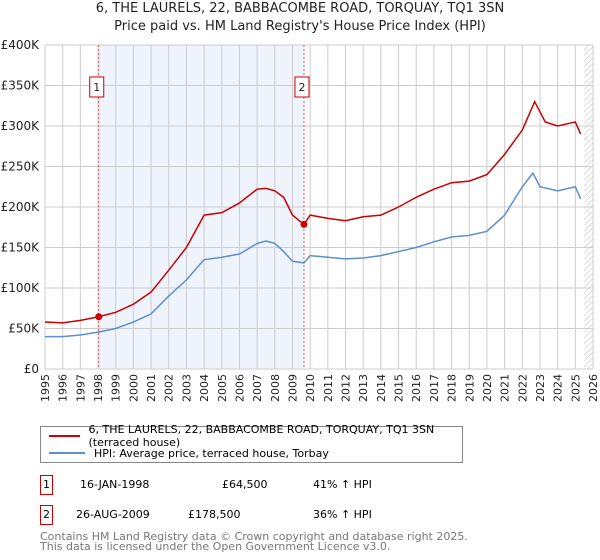 This screenshot has width=600, height=560. I want to click on sale-date: 16-JAN-1998, so click(115, 484).